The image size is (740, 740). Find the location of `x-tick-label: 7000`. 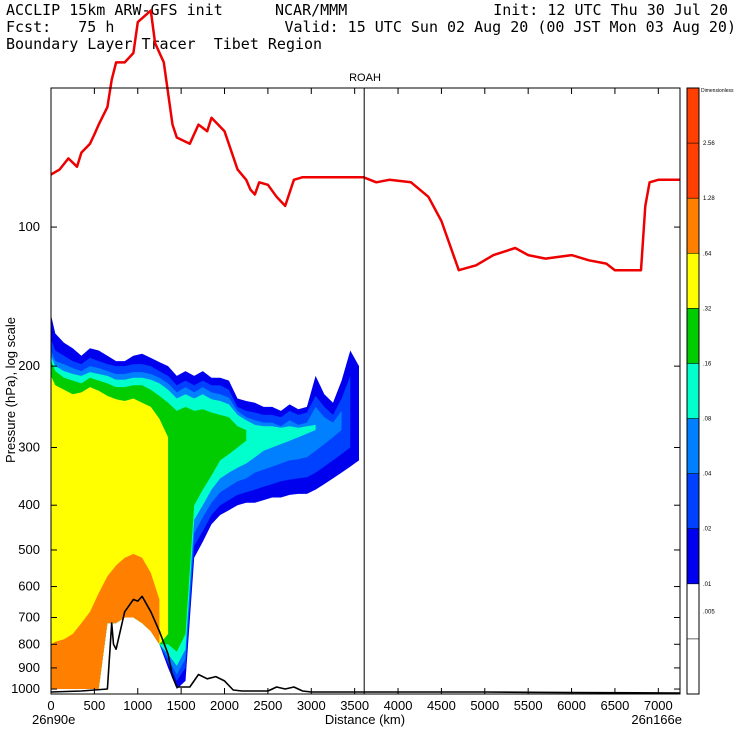

x-tick-label: 7000 is located at coordinates (658, 705).